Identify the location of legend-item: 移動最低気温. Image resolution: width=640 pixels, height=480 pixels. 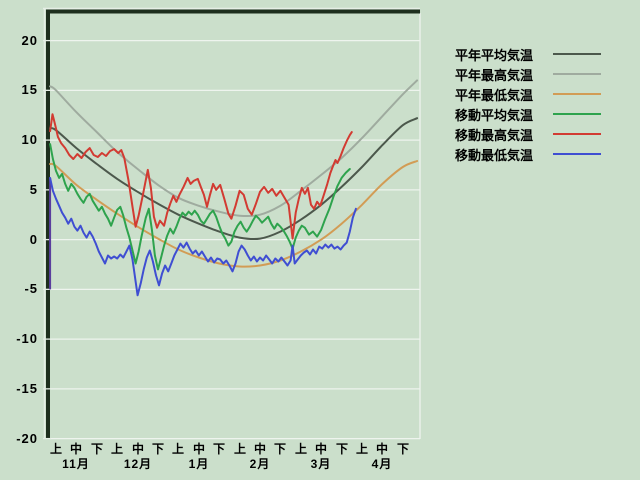
(540, 154).